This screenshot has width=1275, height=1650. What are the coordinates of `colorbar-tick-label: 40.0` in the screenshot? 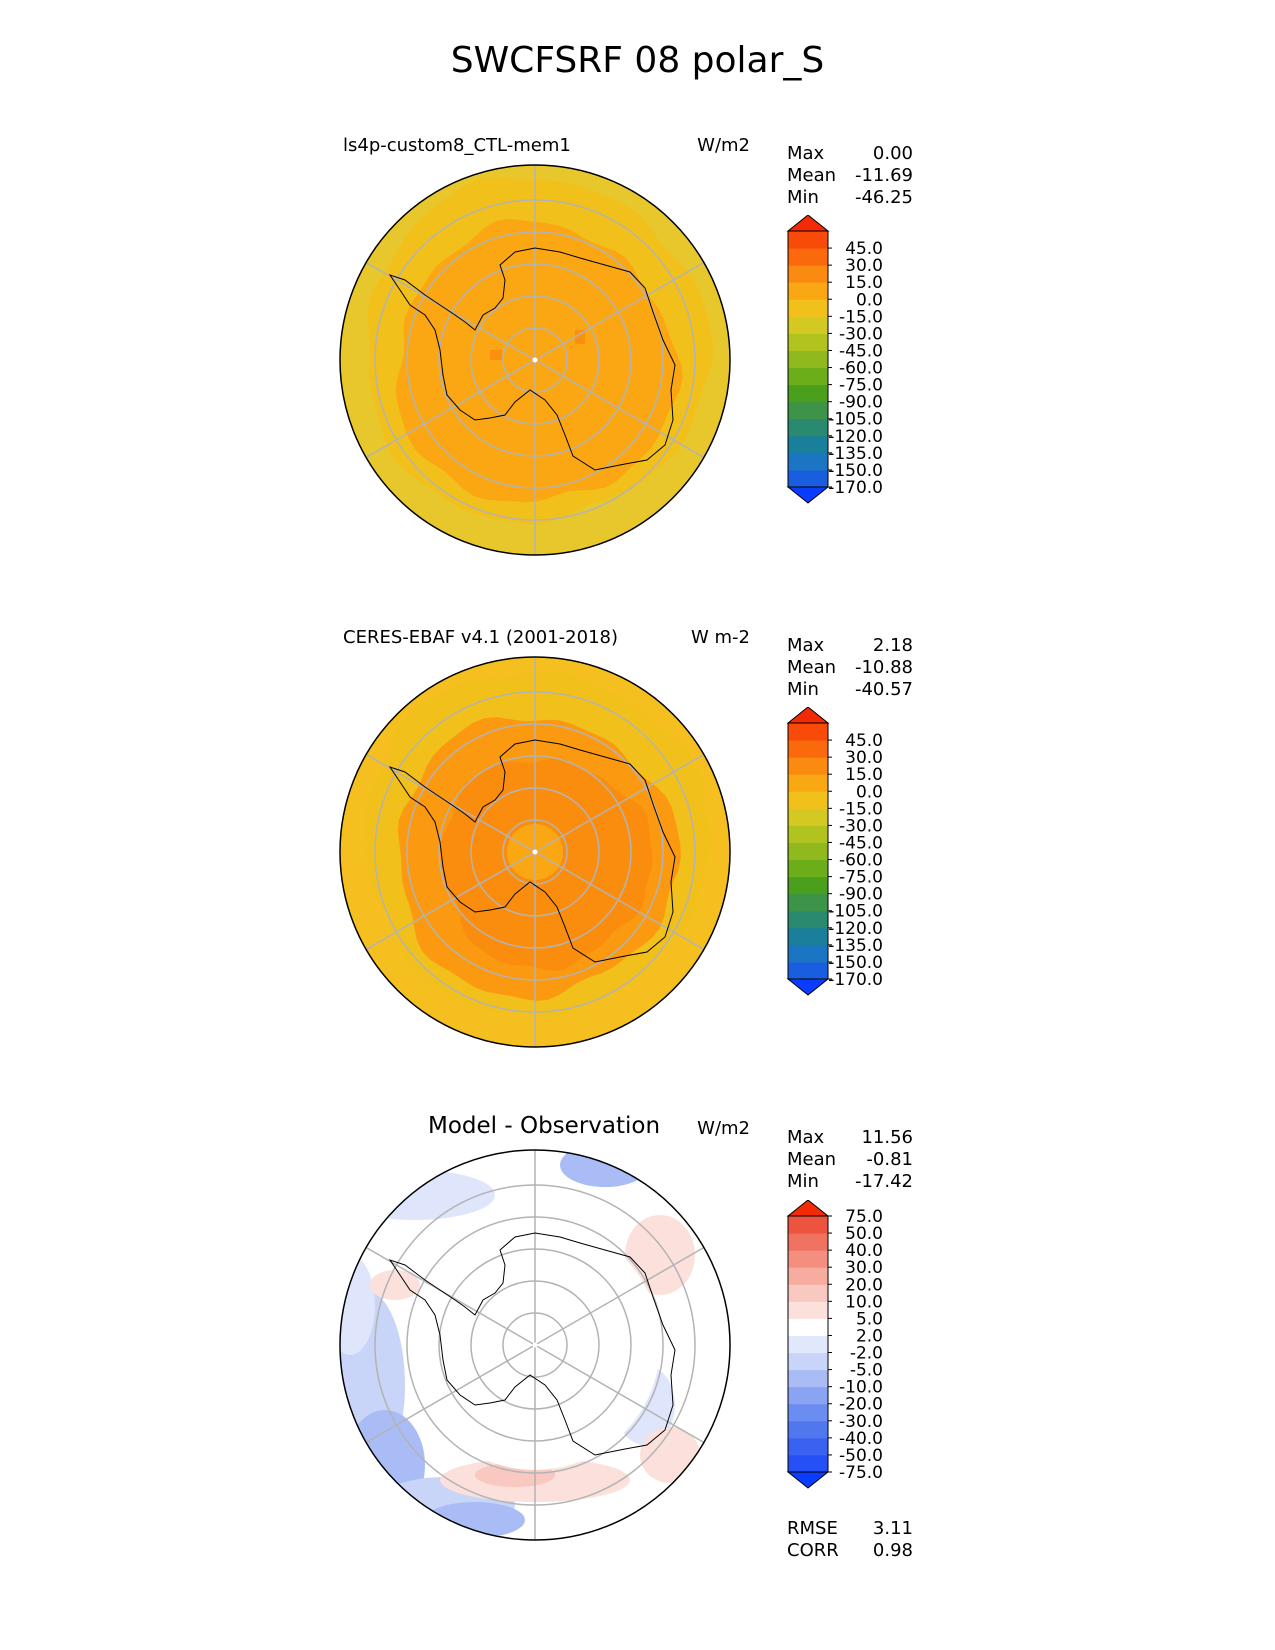 It's located at (864, 1251).